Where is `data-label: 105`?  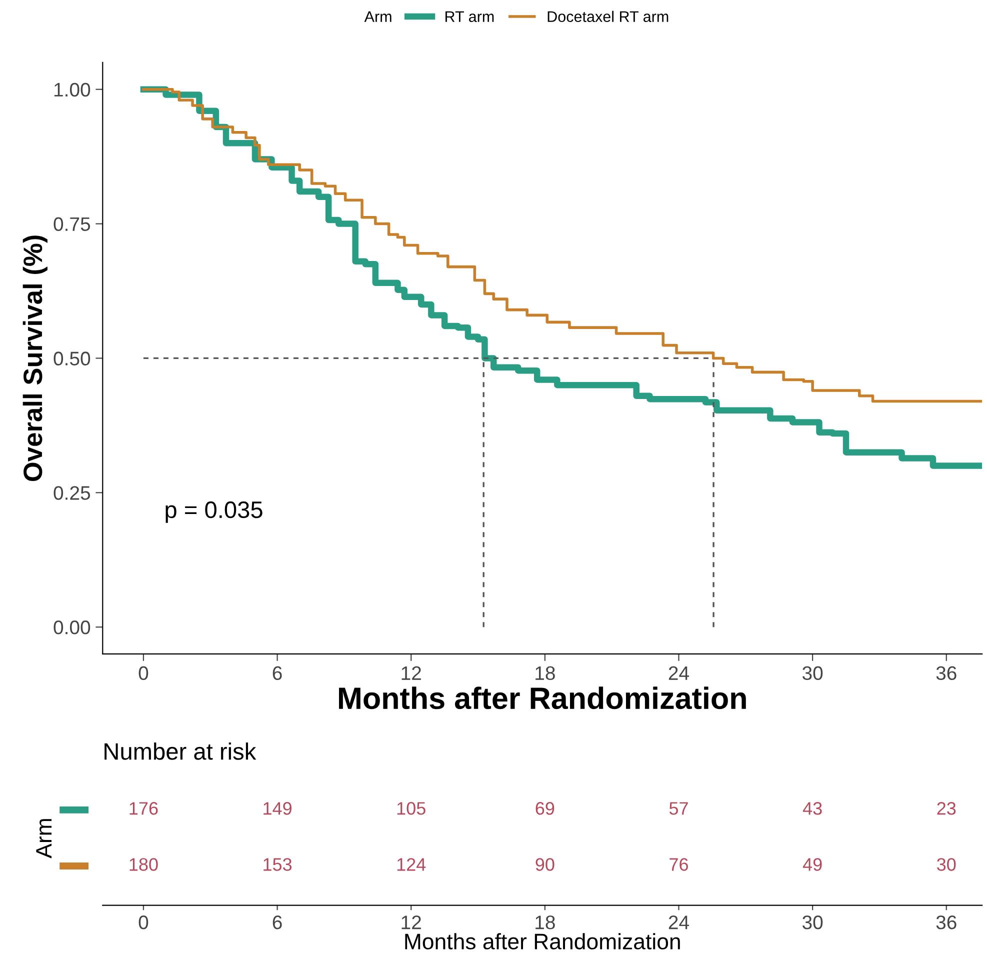 data-label: 105 is located at coordinates (411, 808).